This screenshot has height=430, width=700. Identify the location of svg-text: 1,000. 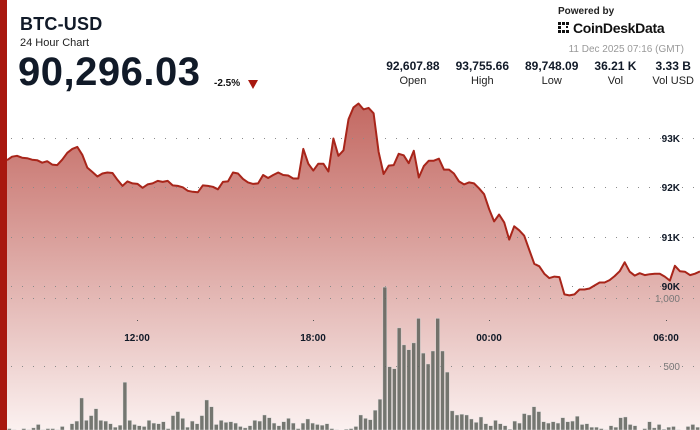
(667, 299).